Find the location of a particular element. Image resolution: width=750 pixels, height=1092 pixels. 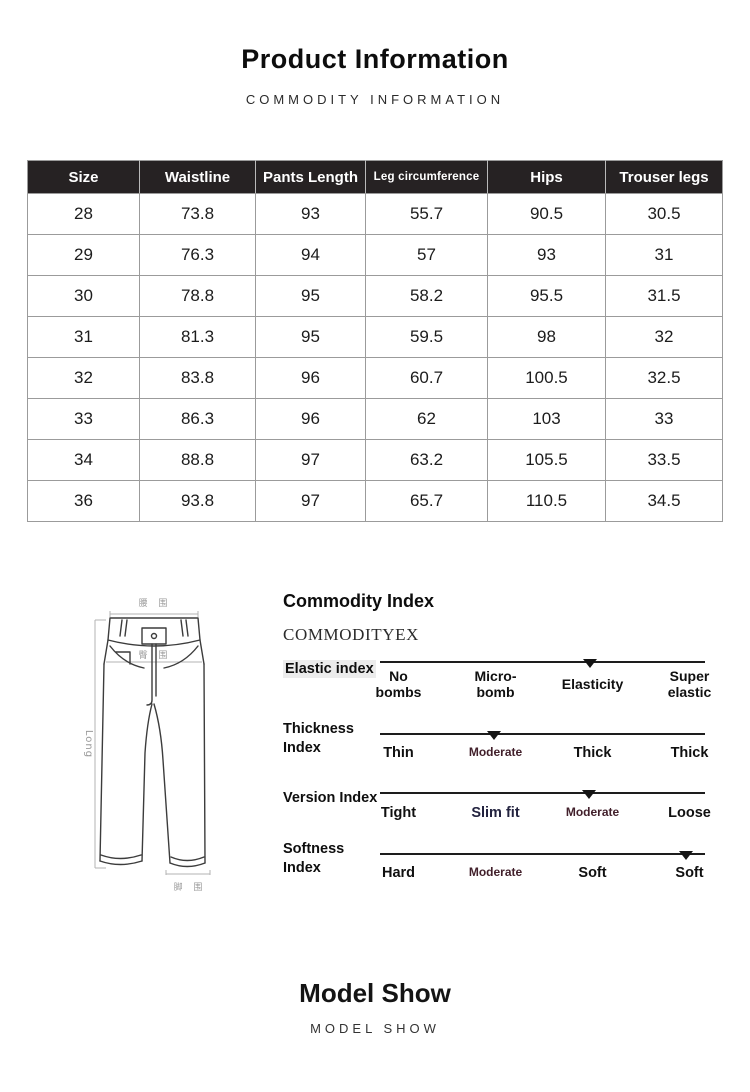

elastic-index-scale-line is located at coordinates (542, 662).